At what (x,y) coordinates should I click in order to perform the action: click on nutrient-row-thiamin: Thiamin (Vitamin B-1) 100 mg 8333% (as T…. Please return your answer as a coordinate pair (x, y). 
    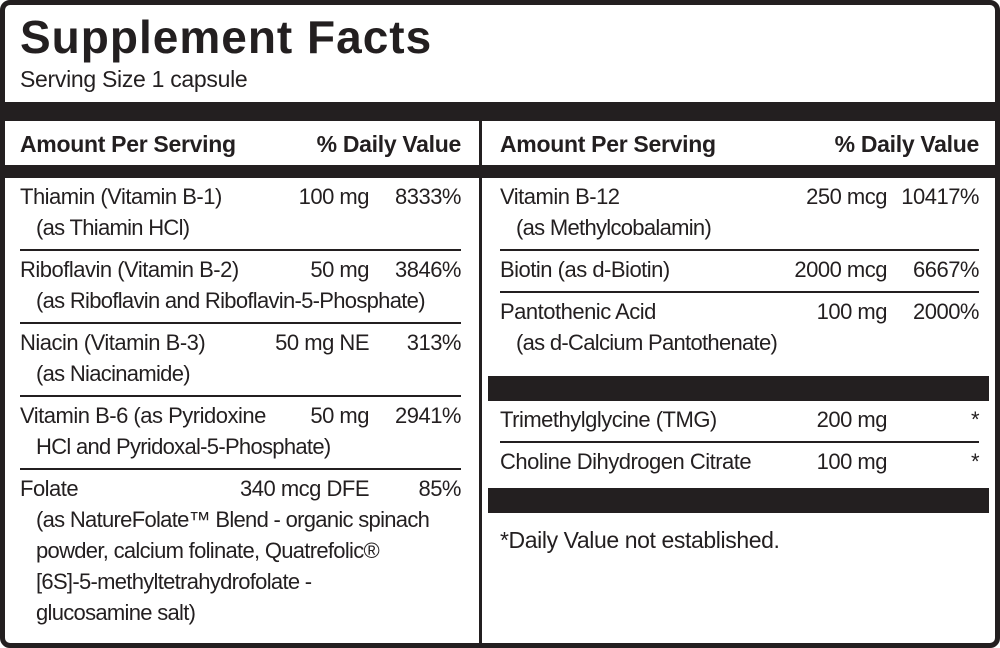
    Looking at the image, I should click on (241, 213).